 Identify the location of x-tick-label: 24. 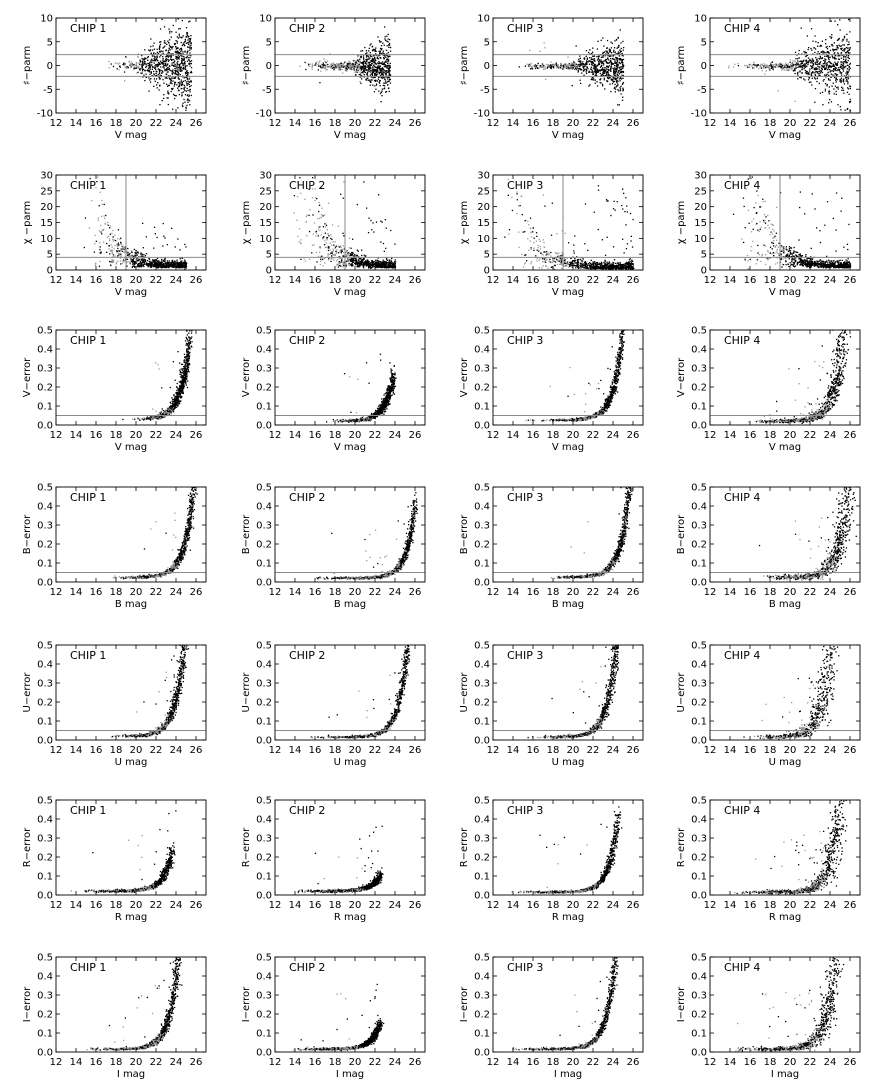
(395, 280).